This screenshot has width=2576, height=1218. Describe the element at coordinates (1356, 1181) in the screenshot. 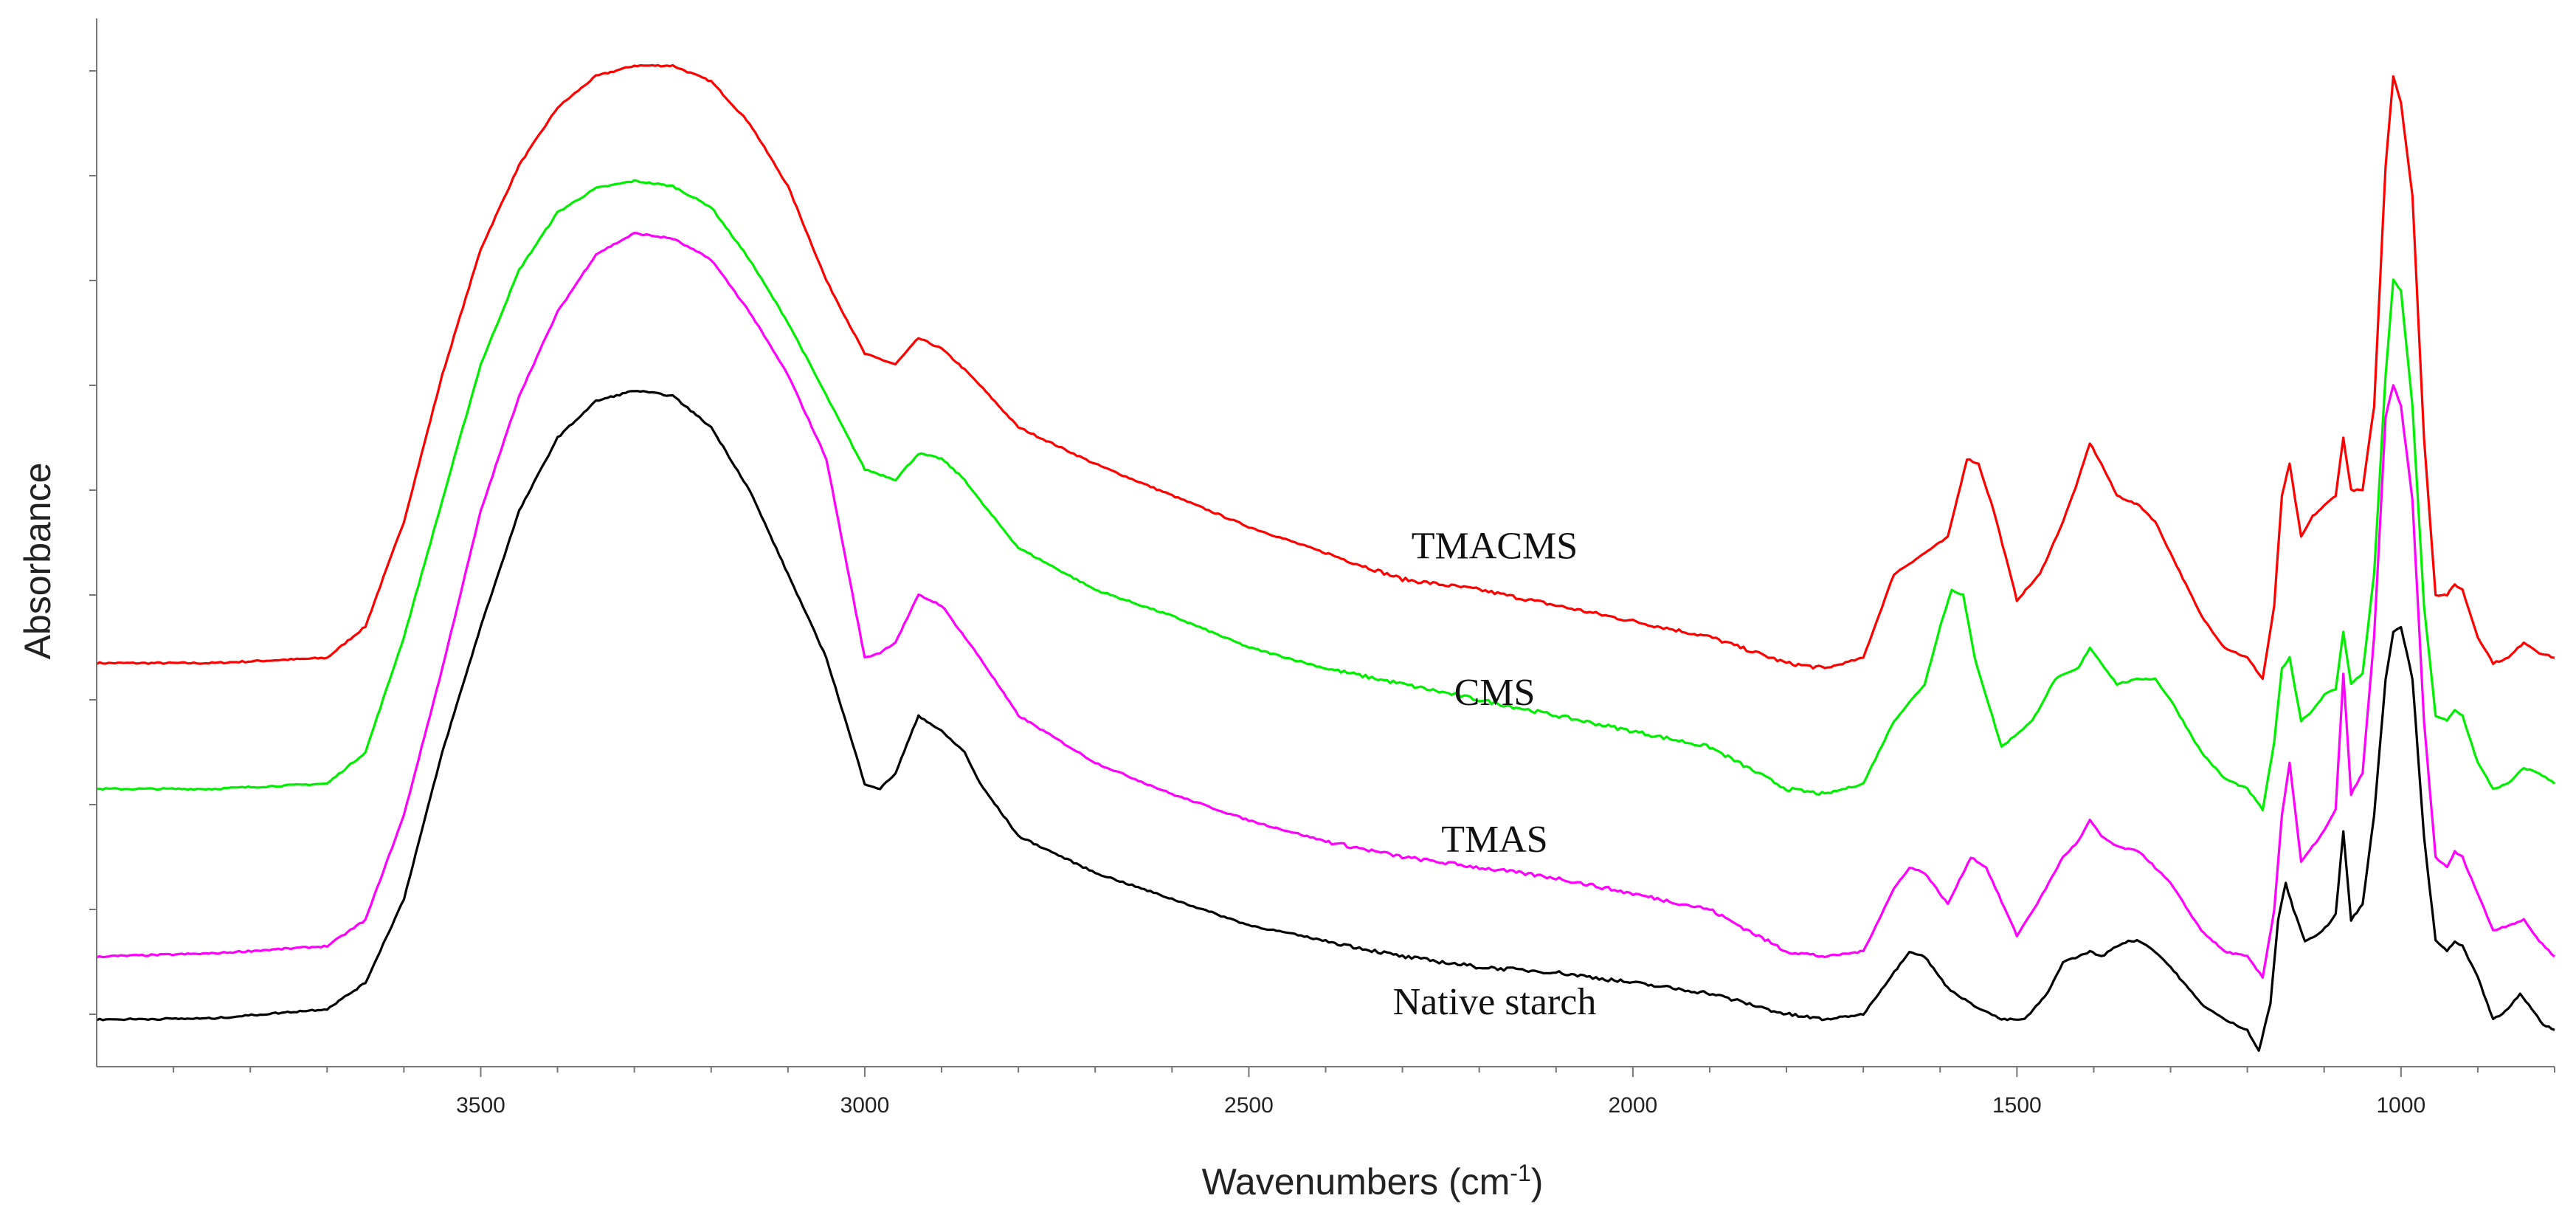

I see `x-axis-title-main: Wavenumbers (cm` at that location.